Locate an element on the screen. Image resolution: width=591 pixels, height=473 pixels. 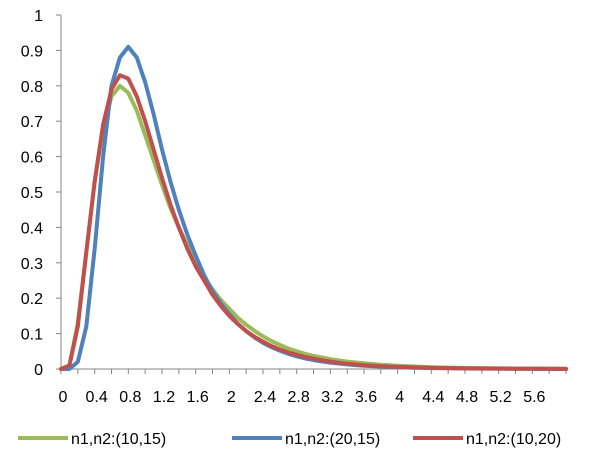
x-tick-label: 5.2 is located at coordinates (501, 397).